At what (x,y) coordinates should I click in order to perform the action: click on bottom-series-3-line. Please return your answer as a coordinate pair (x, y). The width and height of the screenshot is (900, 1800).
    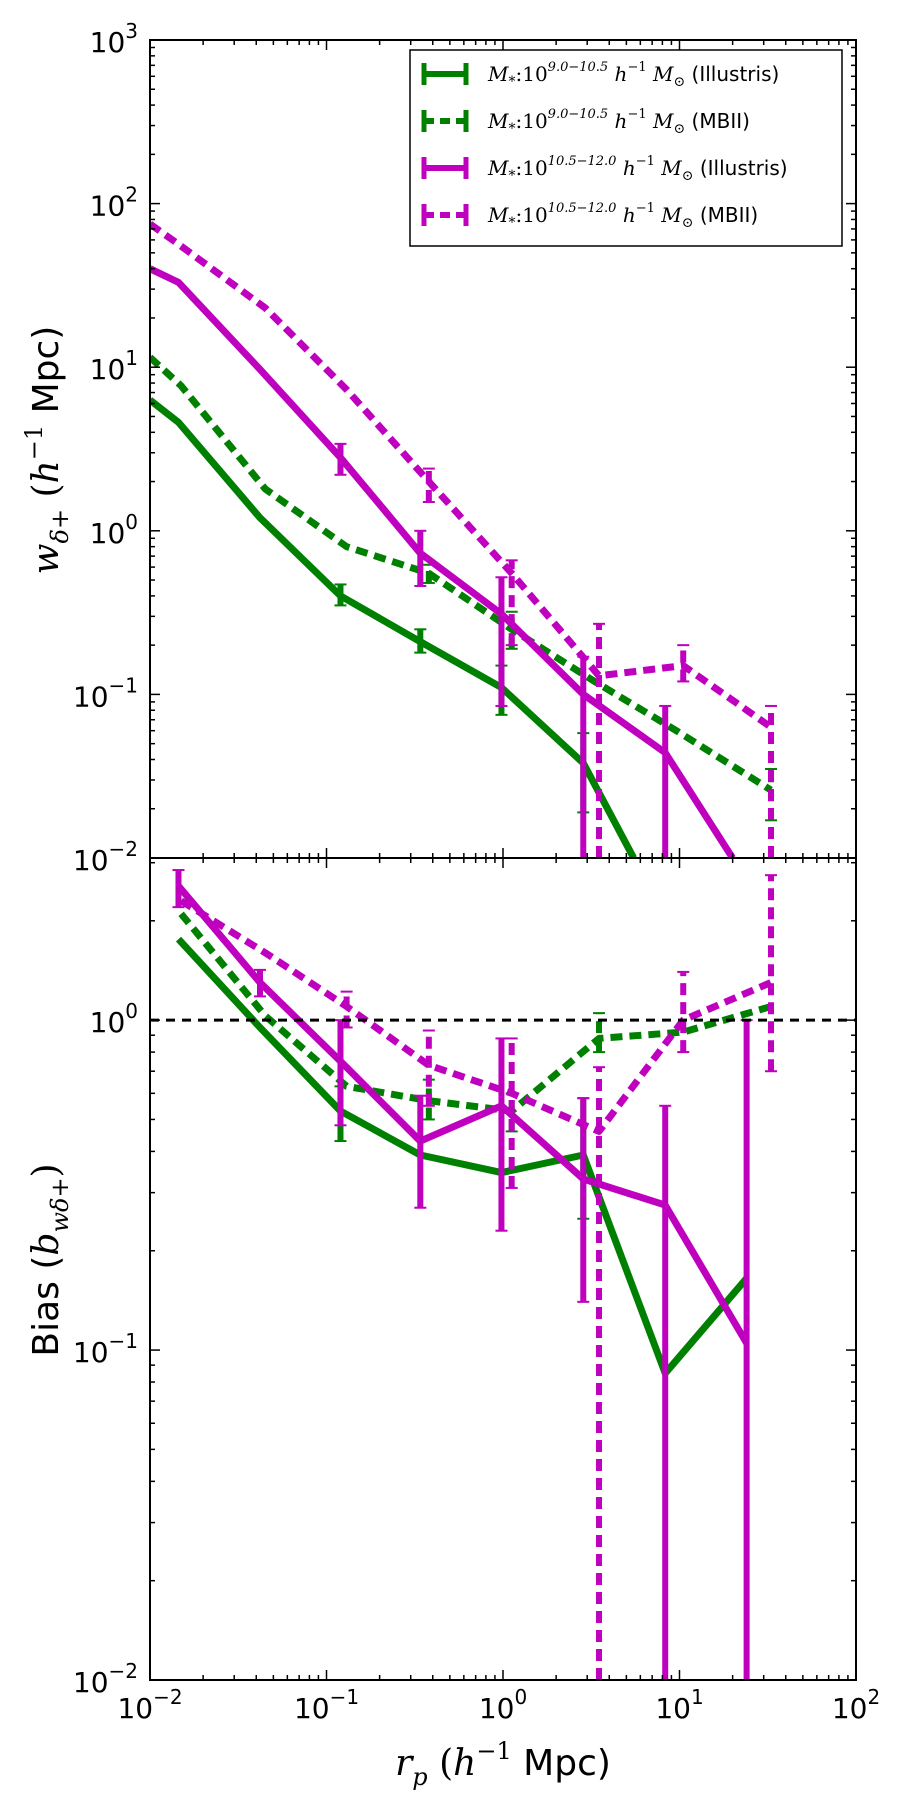
    Looking at the image, I should click on (476, 1016).